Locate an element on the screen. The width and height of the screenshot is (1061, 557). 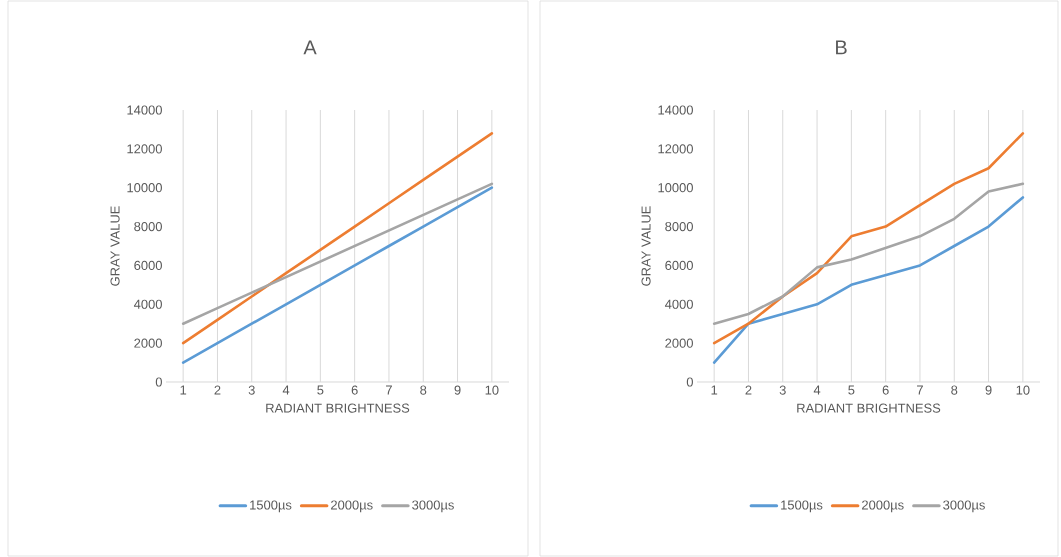
chart-title: B is located at coordinates (841, 47).